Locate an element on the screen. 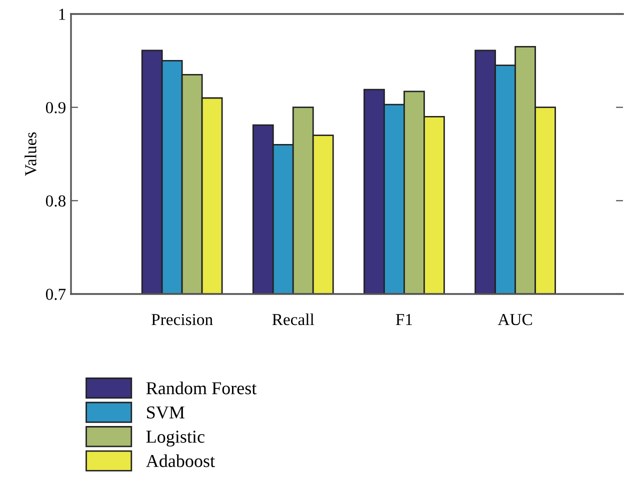  legend-label: SVM is located at coordinates (165, 412).